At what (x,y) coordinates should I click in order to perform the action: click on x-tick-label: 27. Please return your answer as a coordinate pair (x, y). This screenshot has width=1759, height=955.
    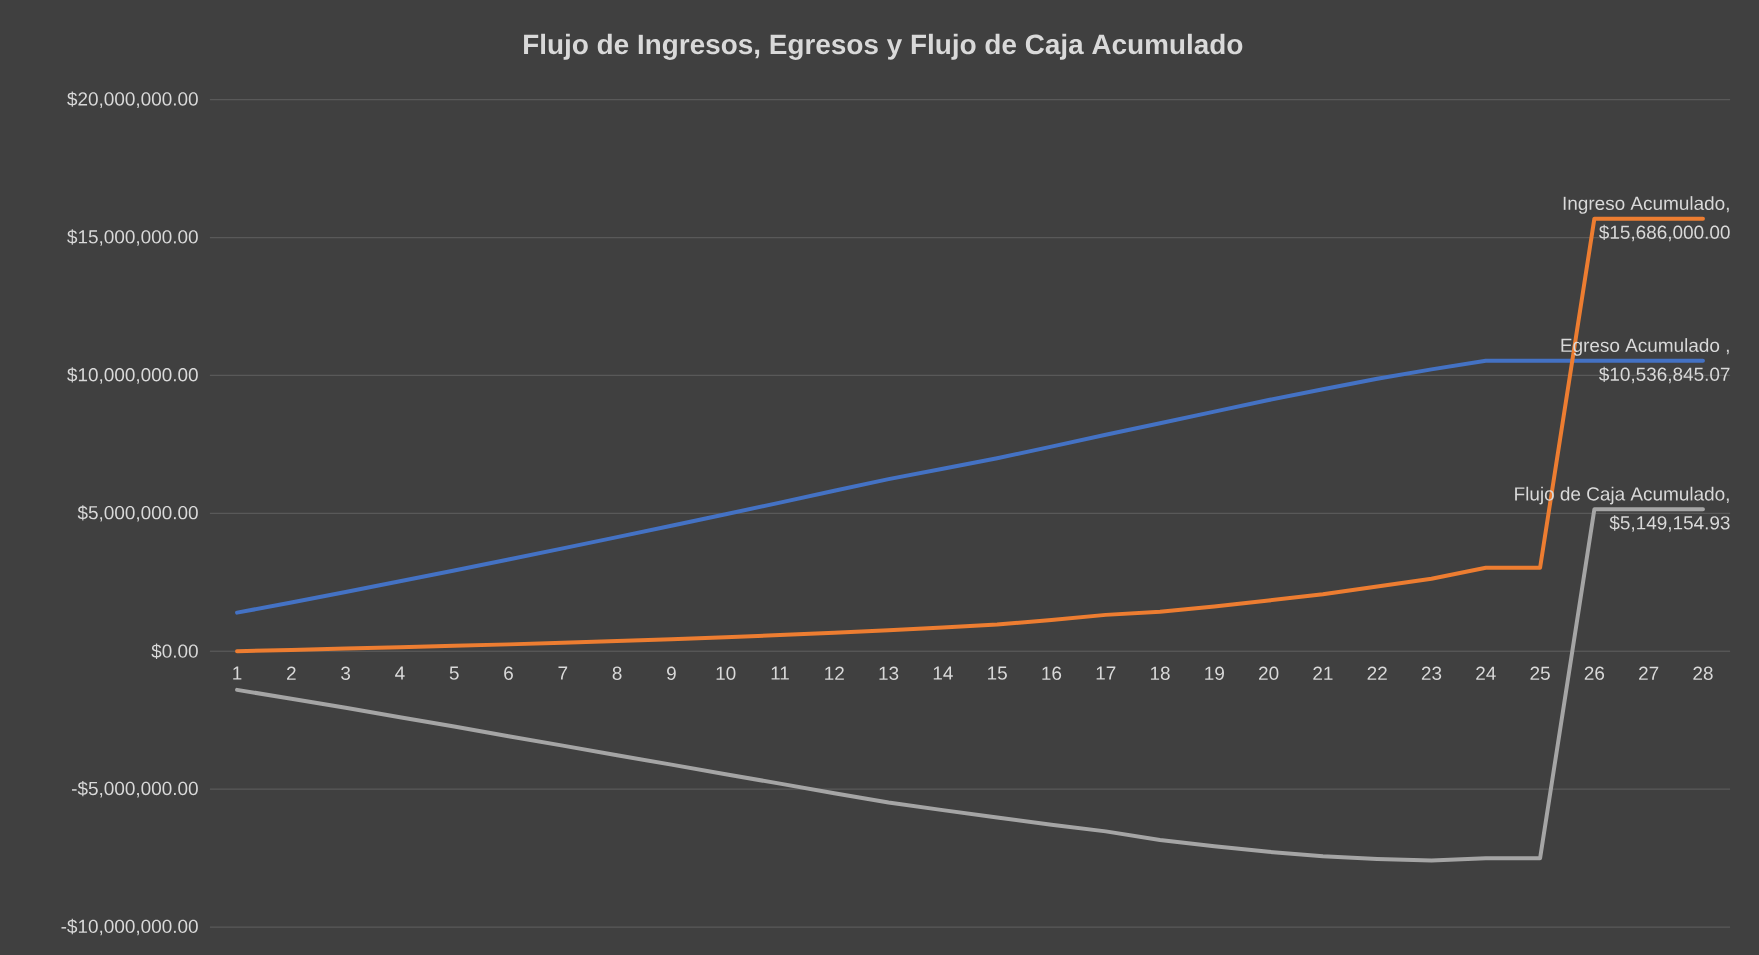
    Looking at the image, I should click on (1649, 673).